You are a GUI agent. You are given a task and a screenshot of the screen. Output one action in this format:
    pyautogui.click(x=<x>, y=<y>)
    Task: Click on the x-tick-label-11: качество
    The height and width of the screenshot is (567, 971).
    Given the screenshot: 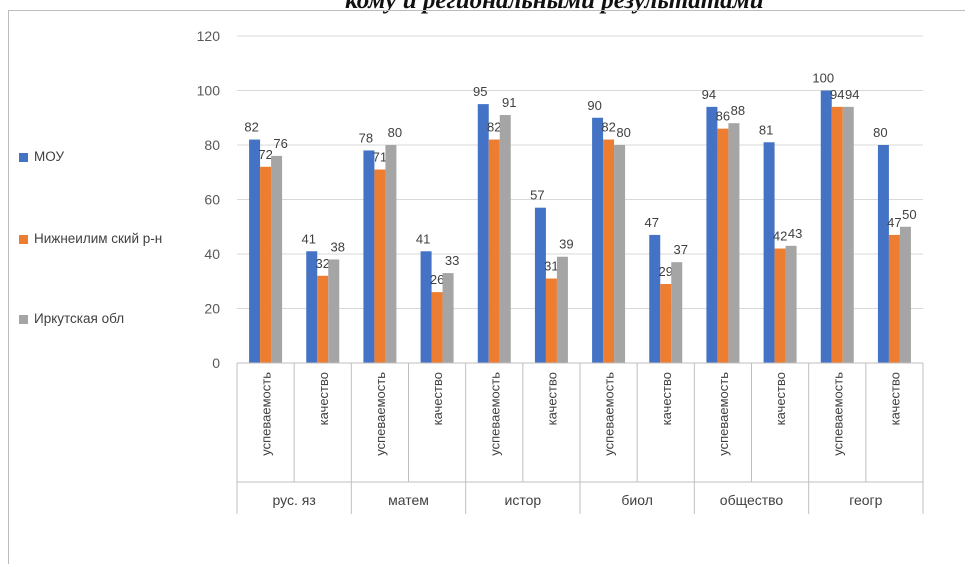 What is the action you would take?
    pyautogui.click(x=894, y=398)
    